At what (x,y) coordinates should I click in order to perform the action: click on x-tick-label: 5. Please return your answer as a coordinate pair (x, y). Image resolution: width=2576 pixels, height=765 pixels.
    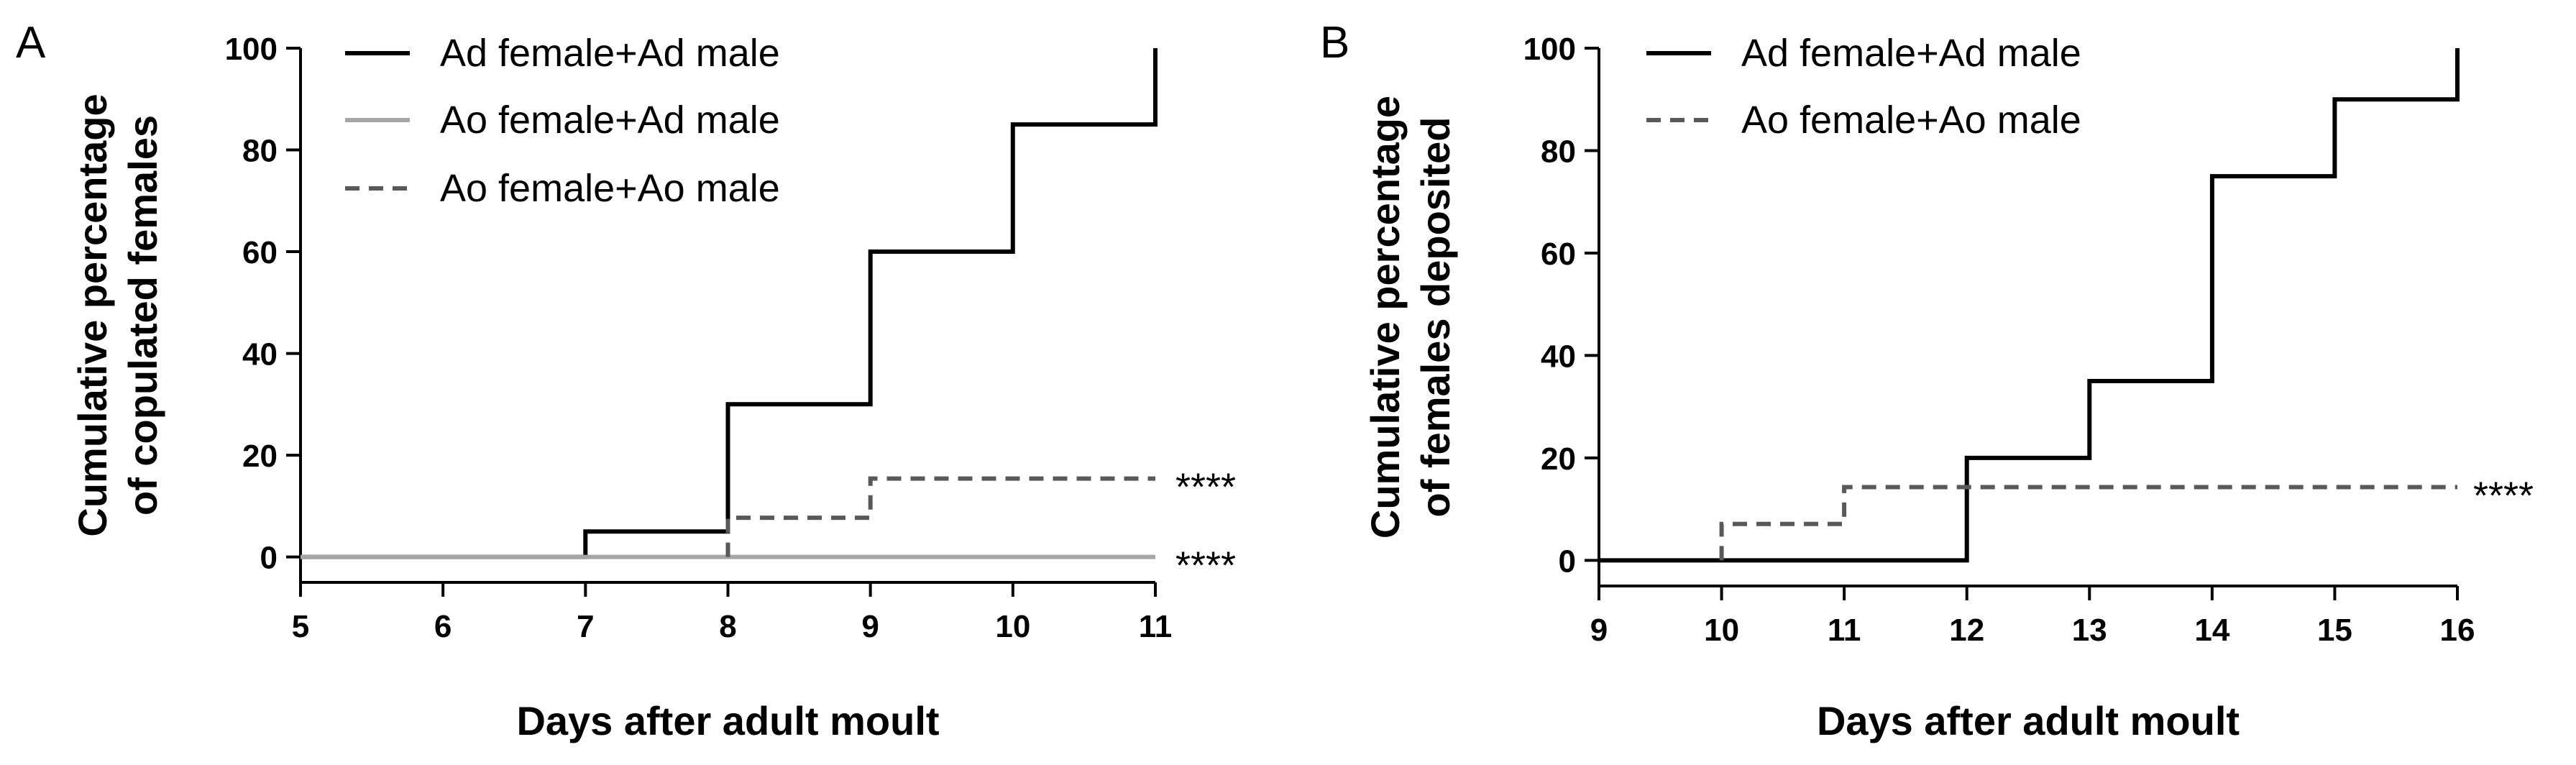
    Looking at the image, I should click on (300, 626).